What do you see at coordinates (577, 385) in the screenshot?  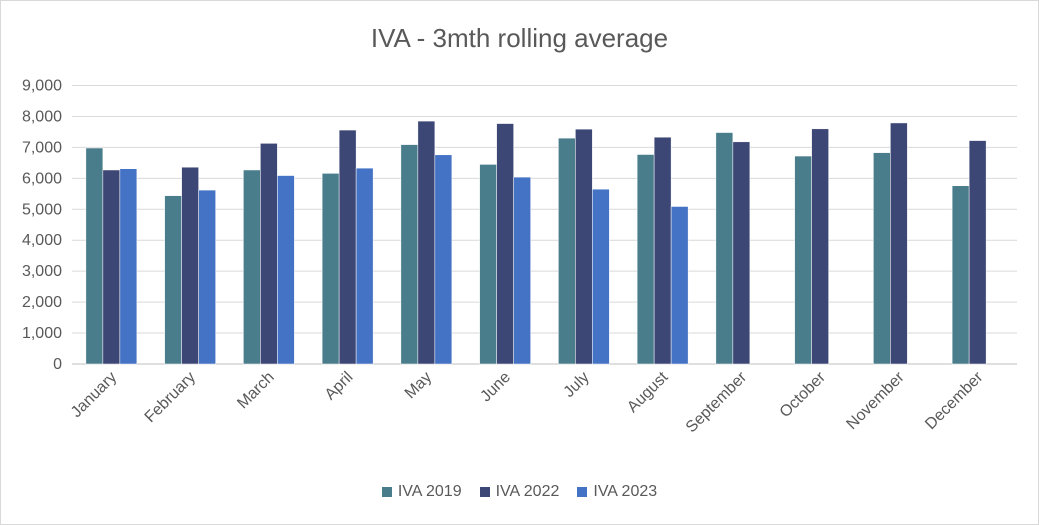 I see `x-tick-label: July` at bounding box center [577, 385].